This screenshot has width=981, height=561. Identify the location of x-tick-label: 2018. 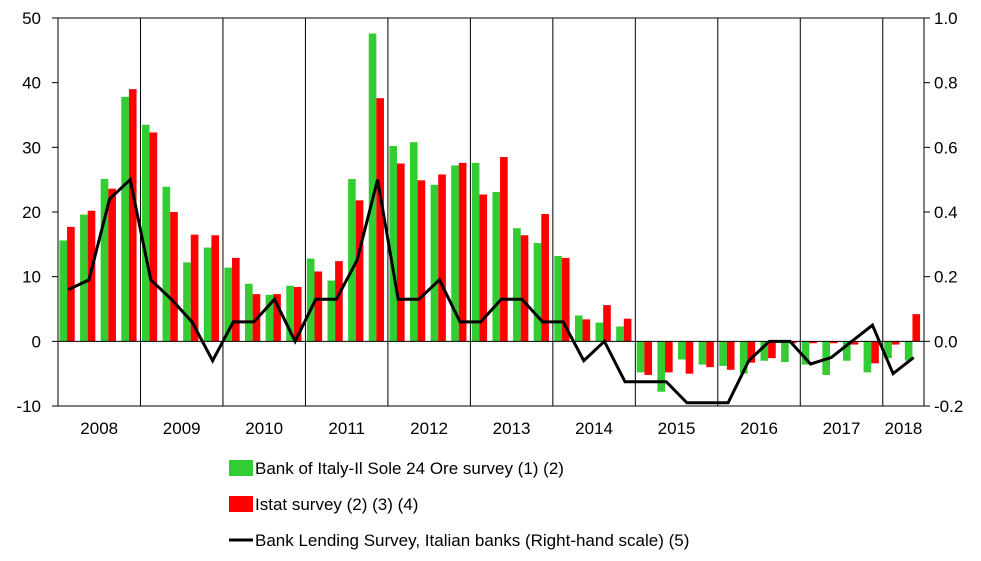
(903, 428).